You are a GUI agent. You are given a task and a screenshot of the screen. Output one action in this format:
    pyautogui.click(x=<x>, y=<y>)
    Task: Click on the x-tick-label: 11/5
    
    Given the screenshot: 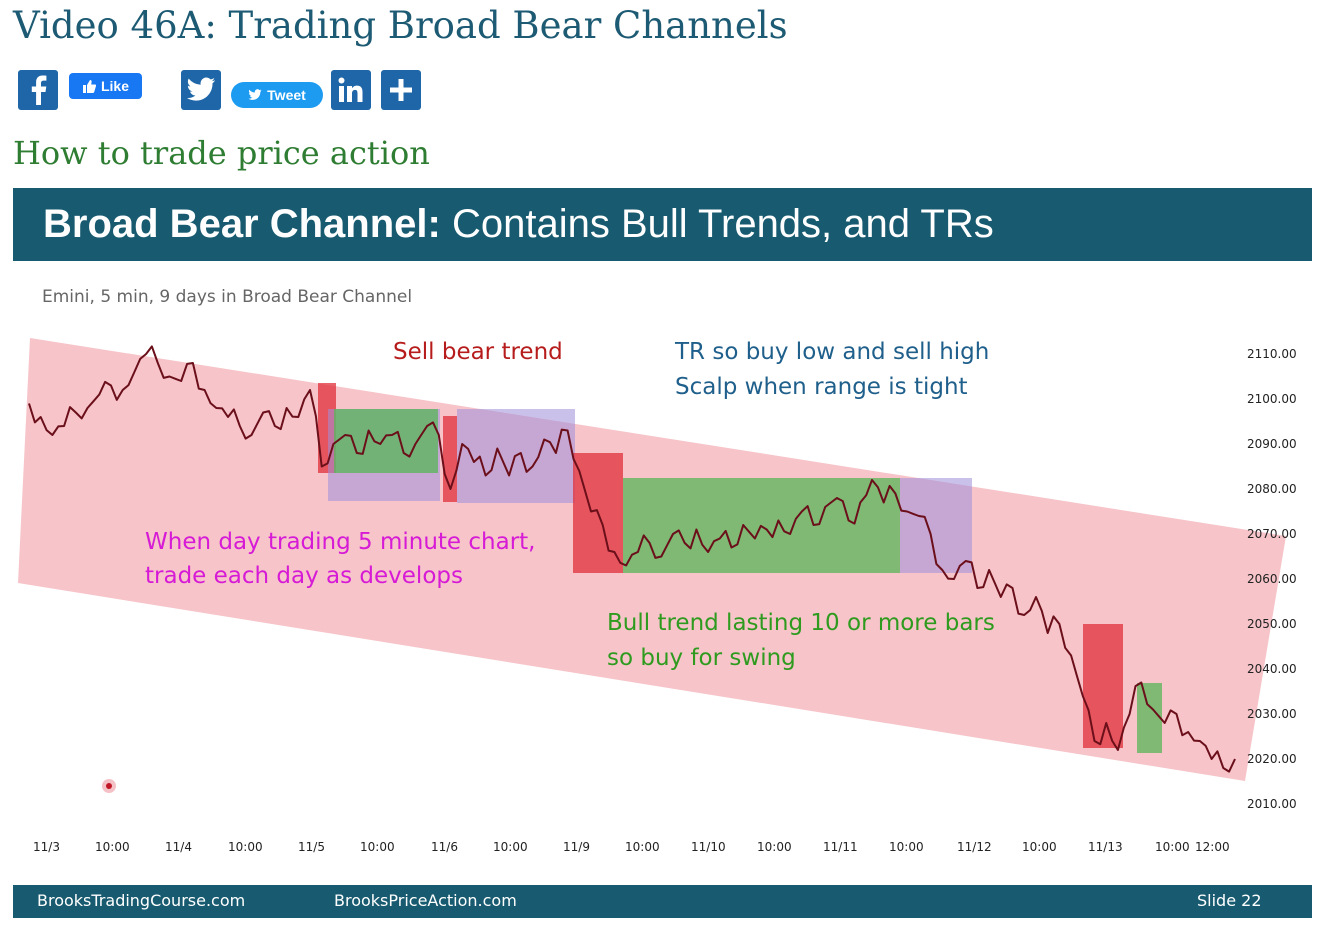 What is the action you would take?
    pyautogui.click(x=311, y=847)
    